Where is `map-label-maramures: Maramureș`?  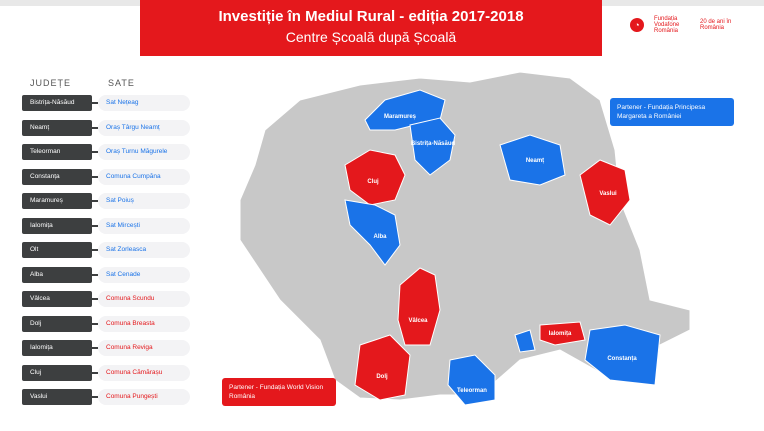
map-label-maramures: Maramureș is located at coordinates (400, 117).